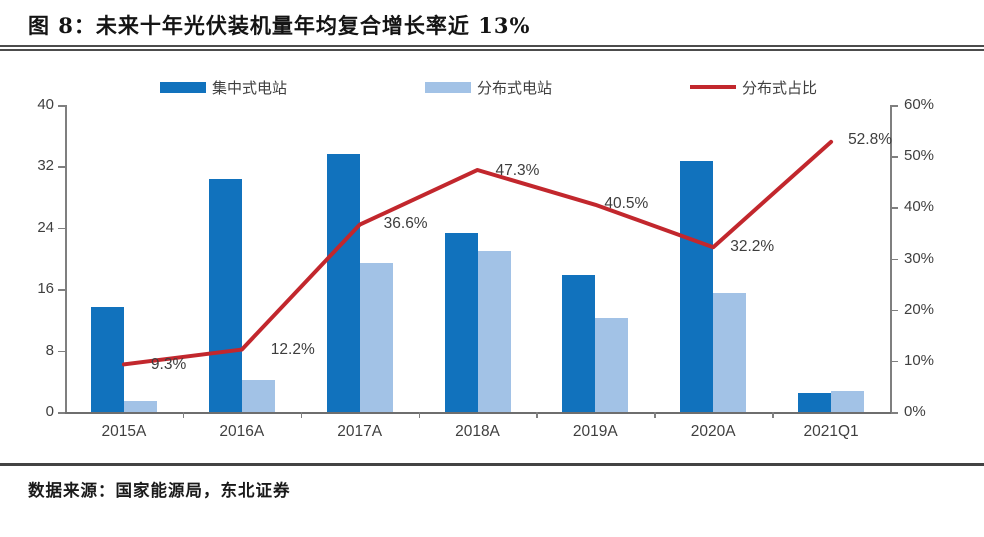  I want to click on bar-集中式电站-2017A, so click(343, 283).